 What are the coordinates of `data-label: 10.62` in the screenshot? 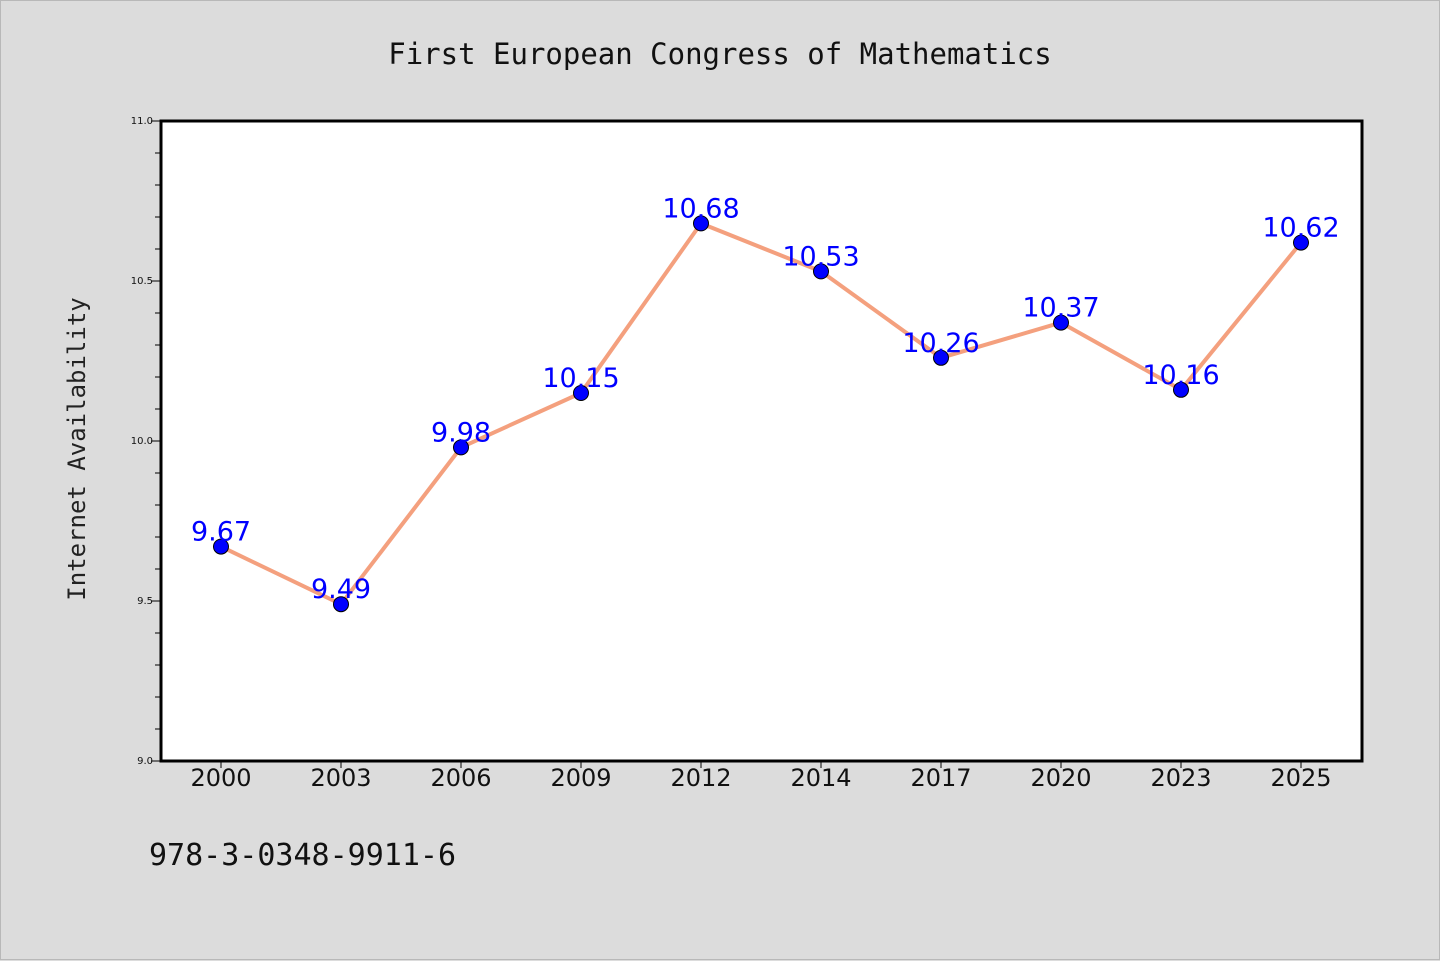 It's located at (1300, 228).